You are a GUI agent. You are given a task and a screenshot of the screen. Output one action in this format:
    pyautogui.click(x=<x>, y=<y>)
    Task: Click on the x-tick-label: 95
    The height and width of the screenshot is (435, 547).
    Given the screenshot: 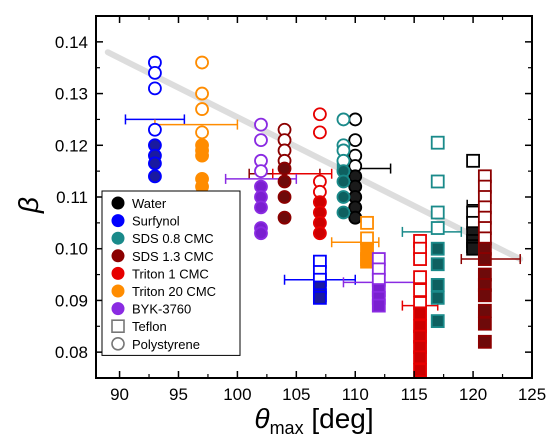 What is the action you would take?
    pyautogui.click(x=178, y=394)
    